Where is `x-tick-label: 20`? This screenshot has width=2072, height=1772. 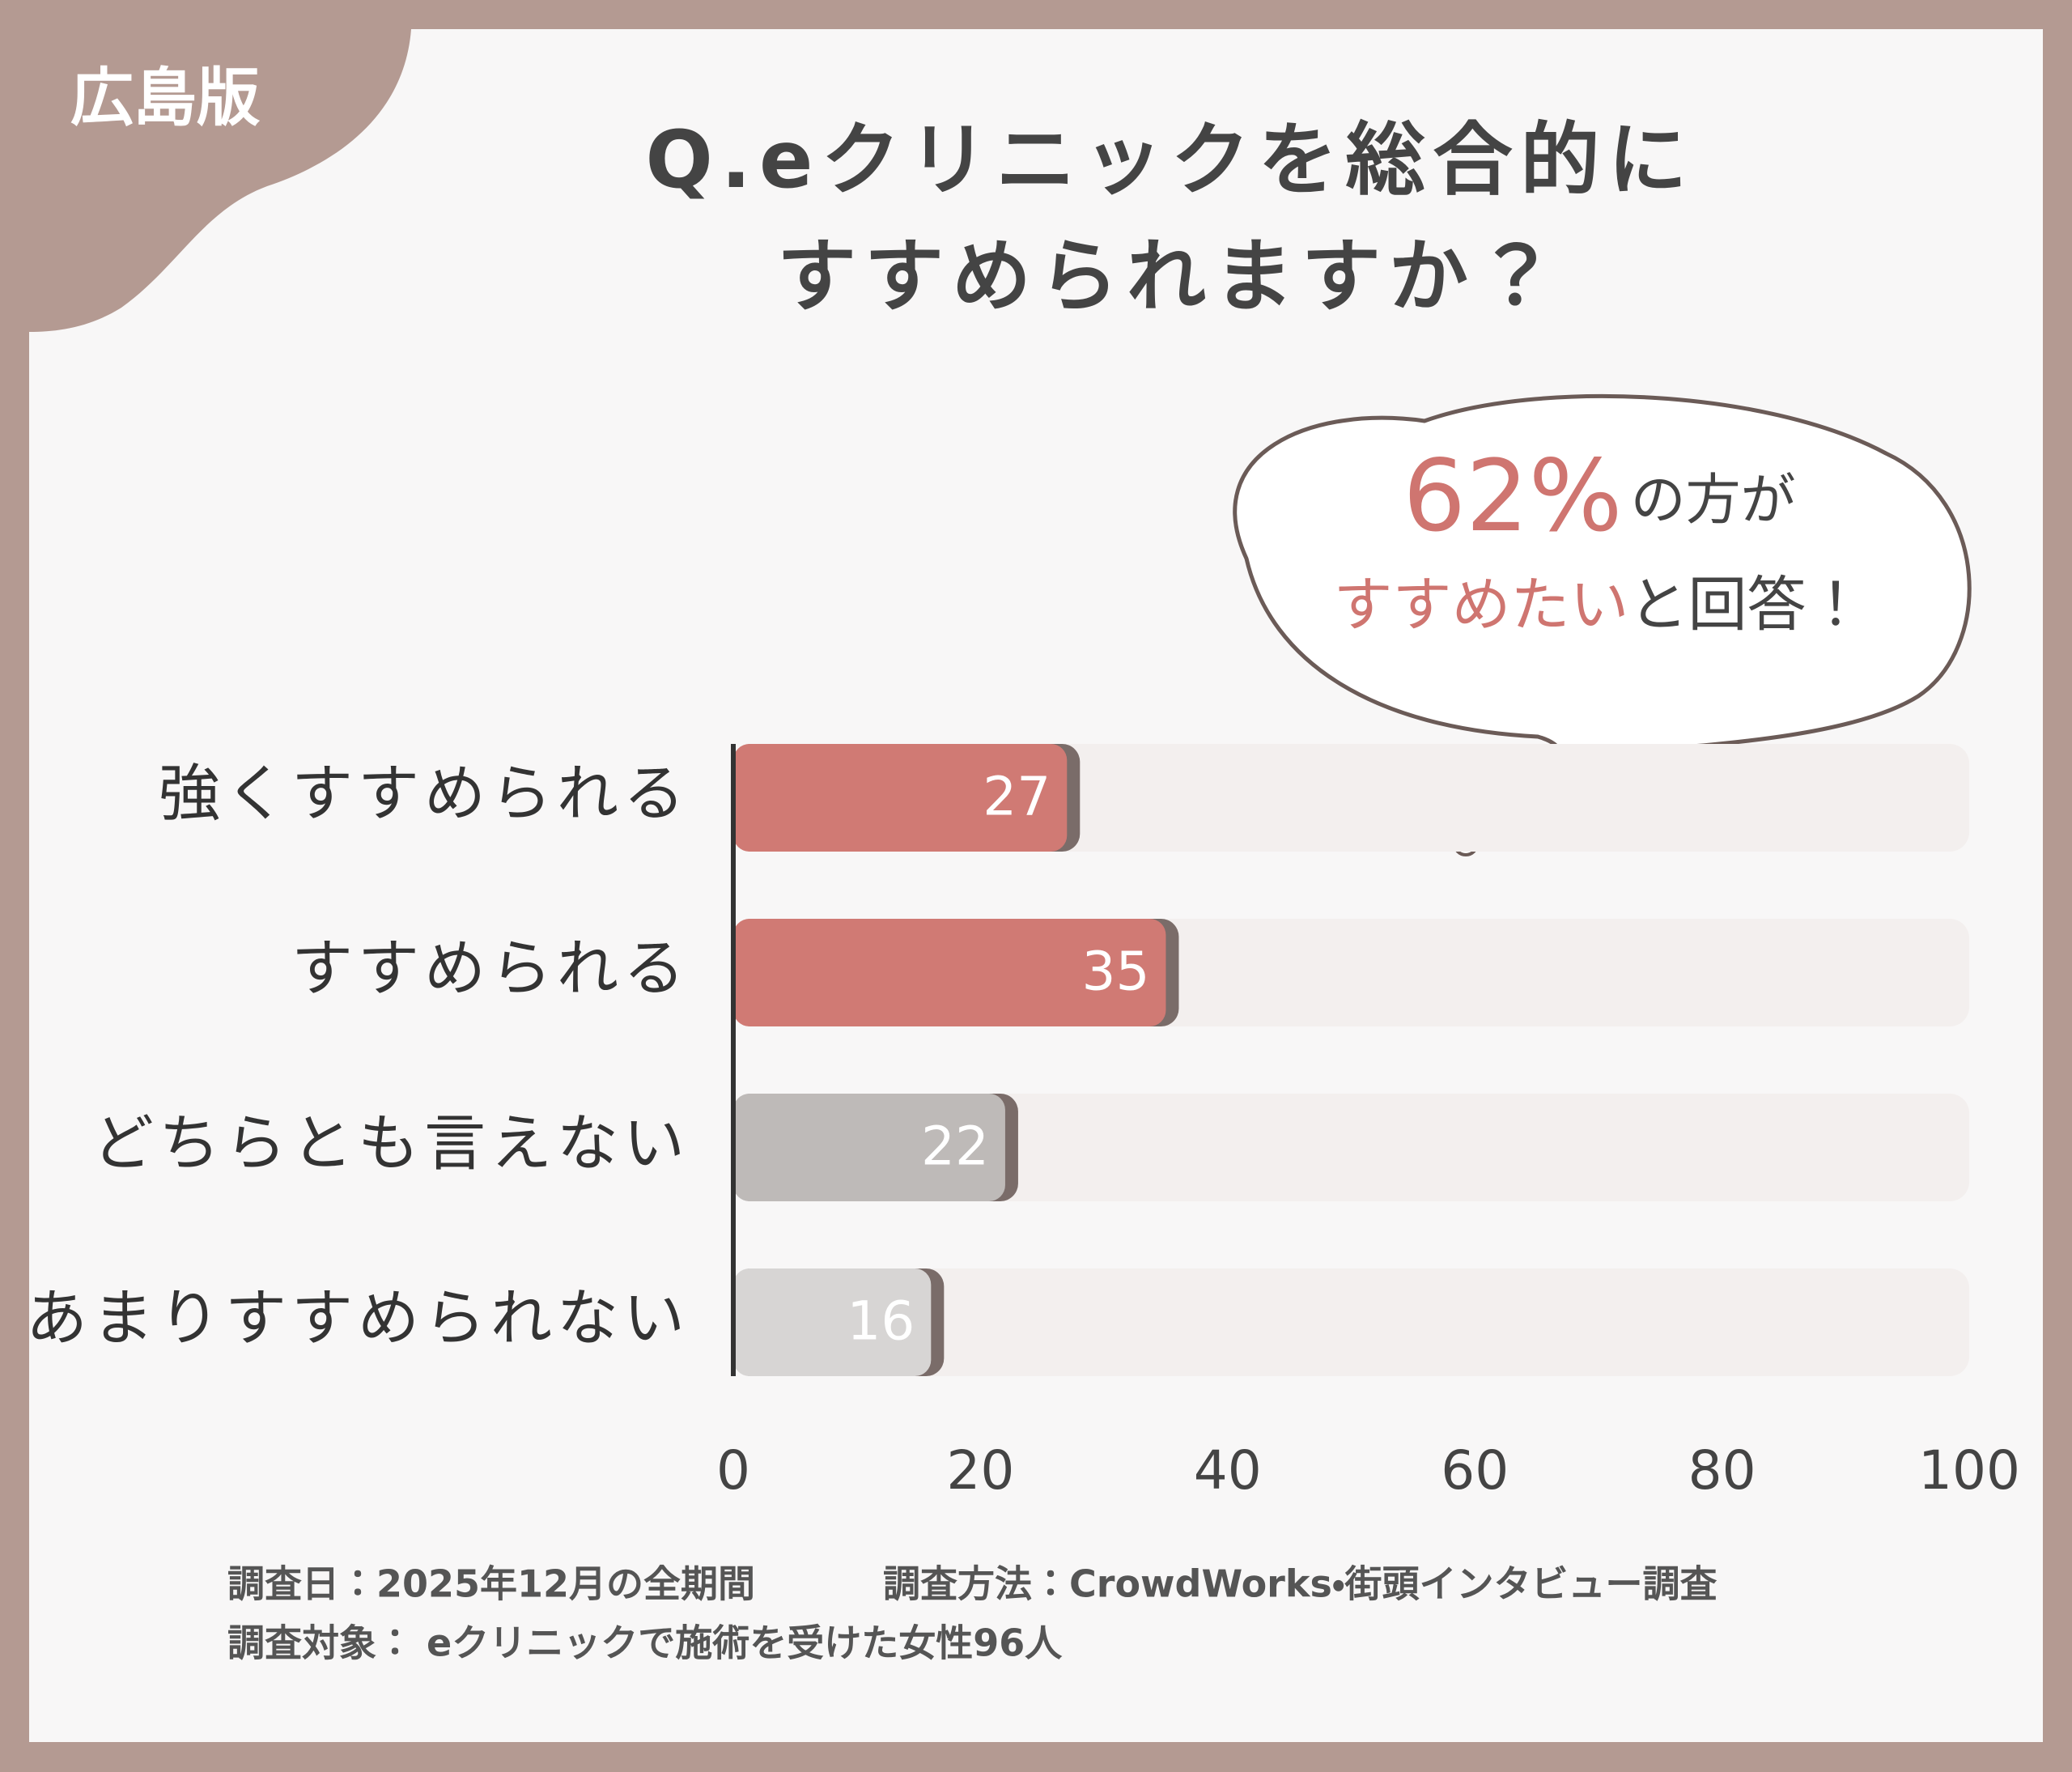
x-tick-label: 20 is located at coordinates (980, 1471).